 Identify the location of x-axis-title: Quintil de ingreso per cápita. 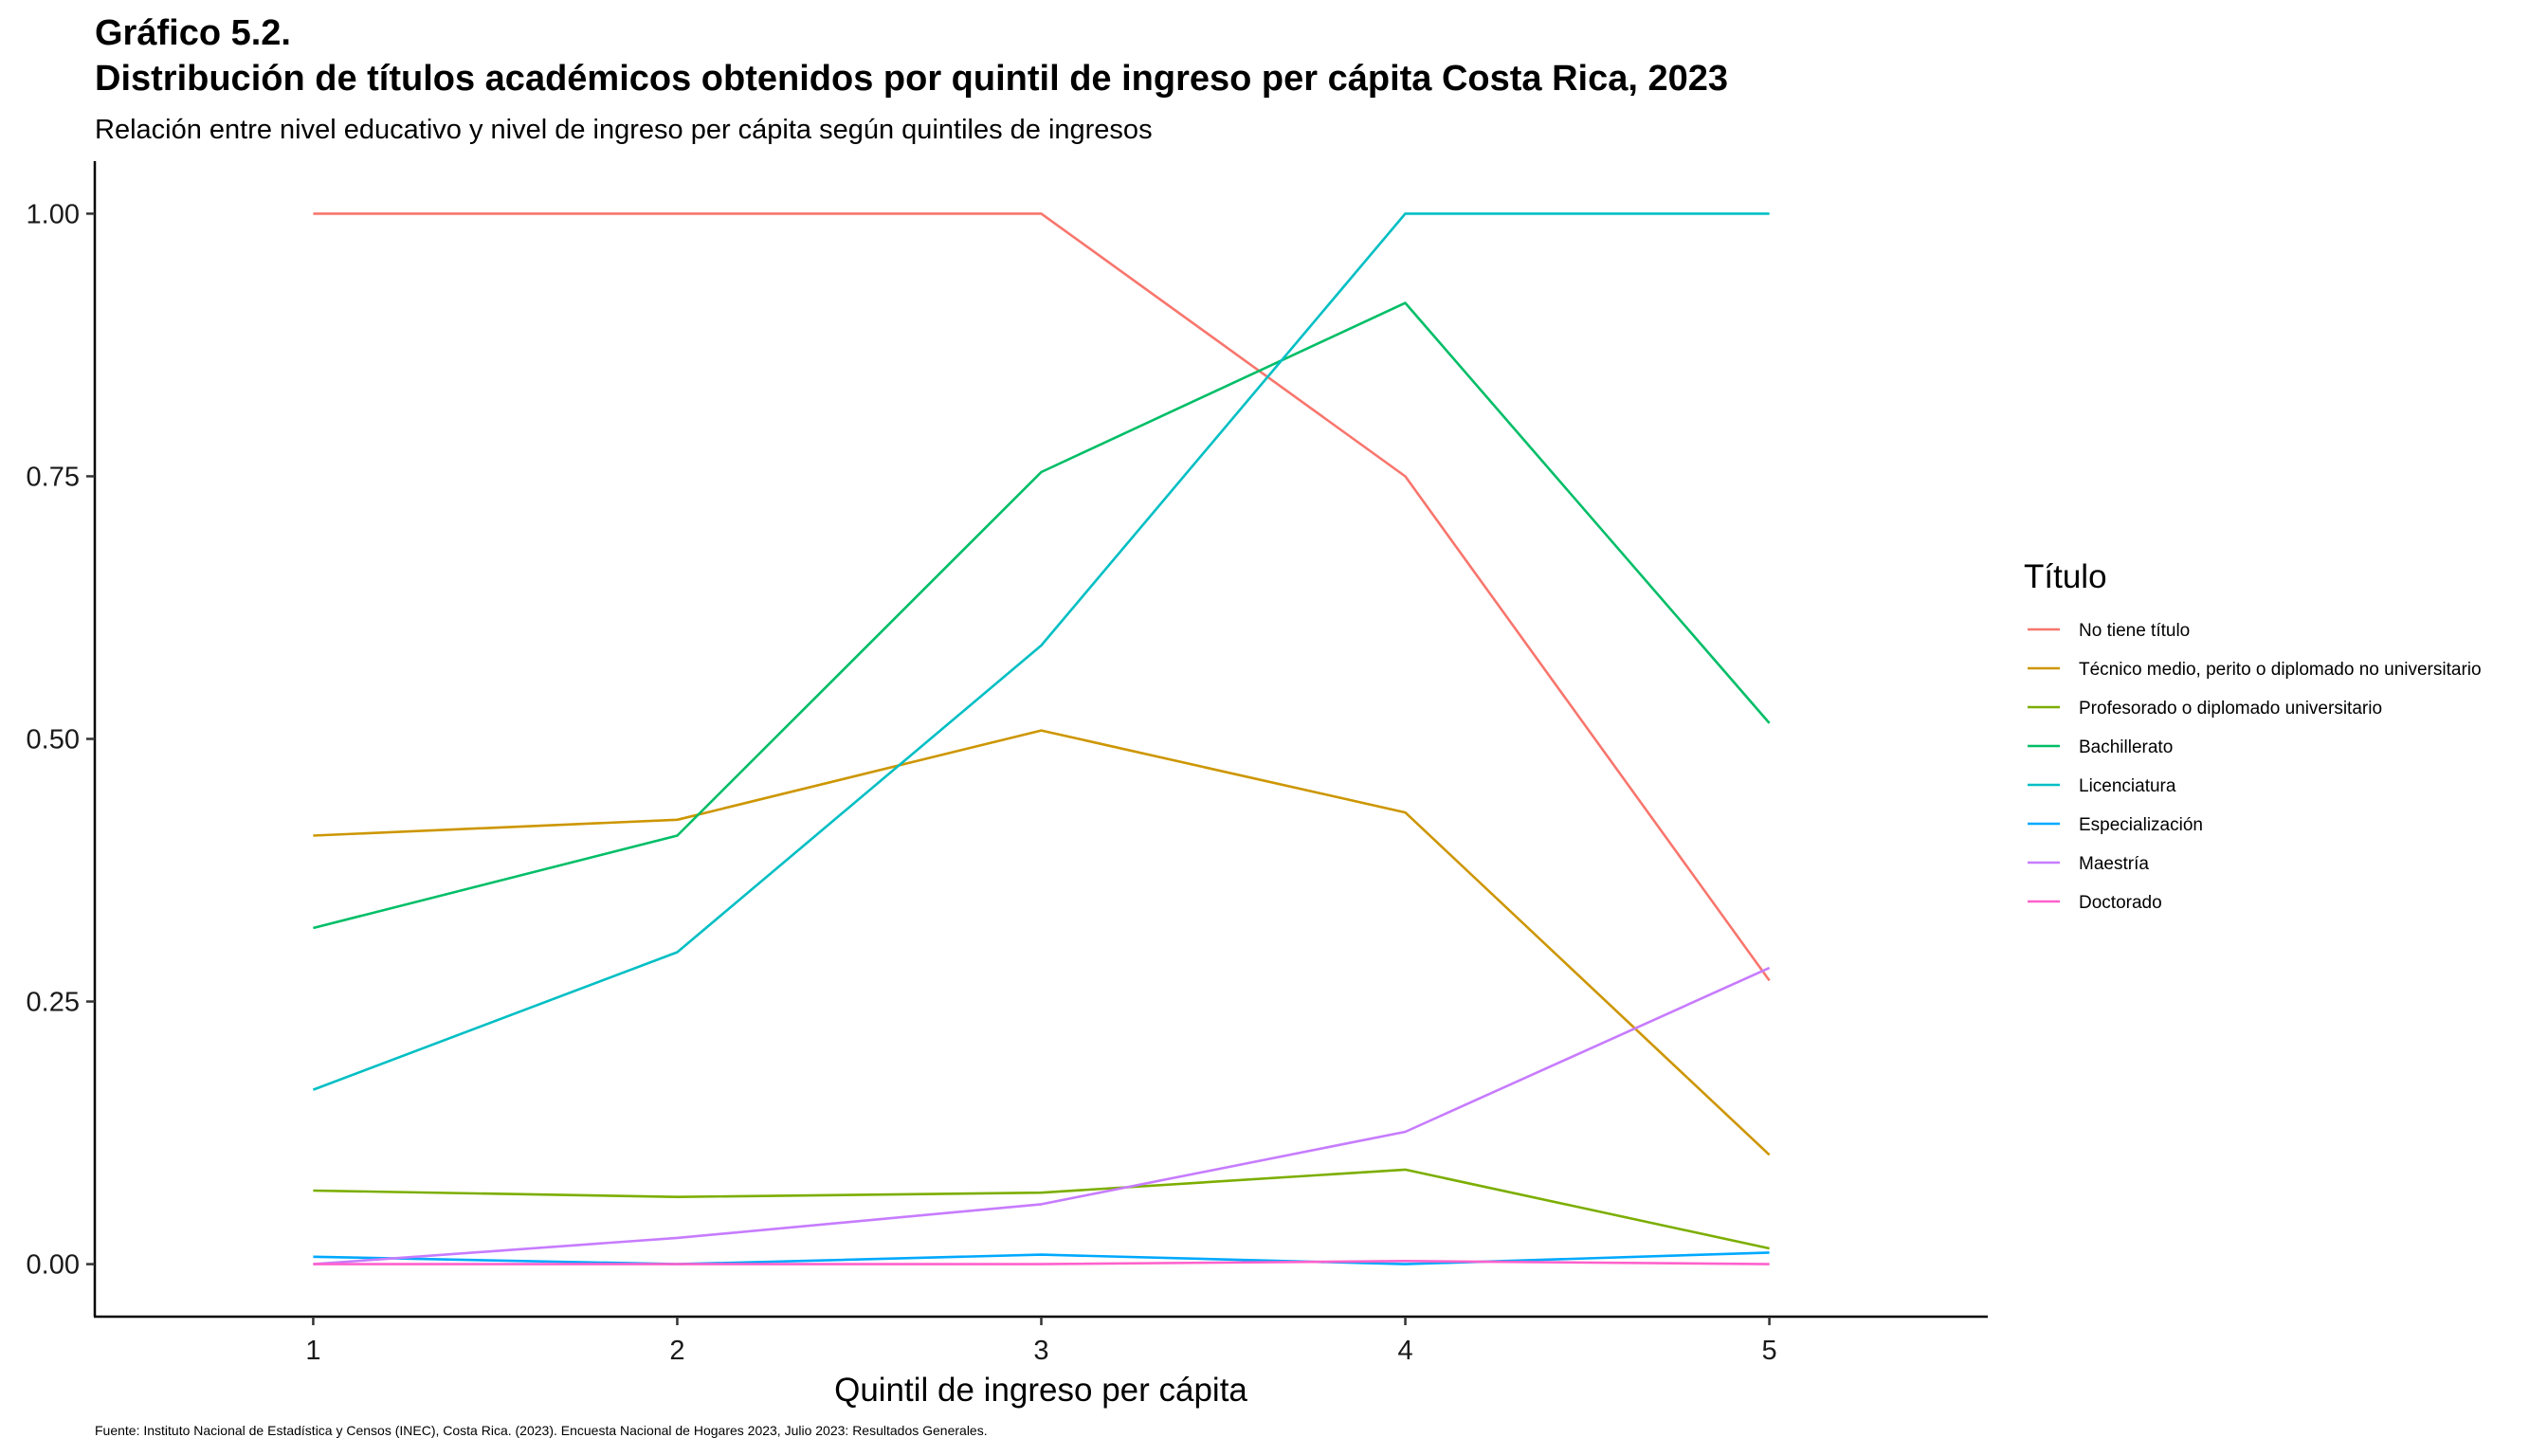
(1040, 1390).